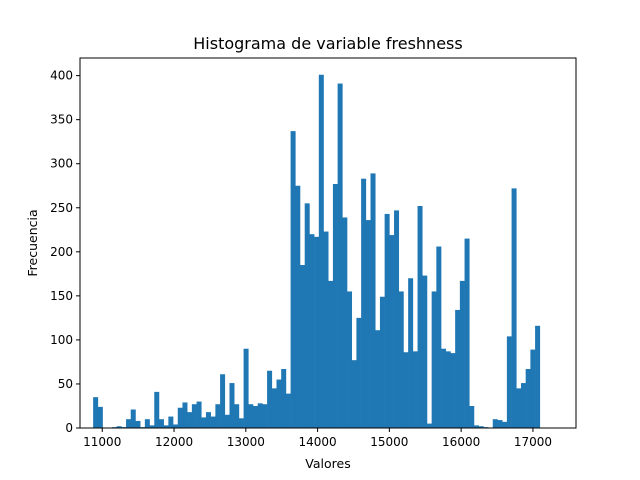 The width and height of the screenshot is (640, 480). Describe the element at coordinates (65, 384) in the screenshot. I see `y-tick-label: 50` at that location.